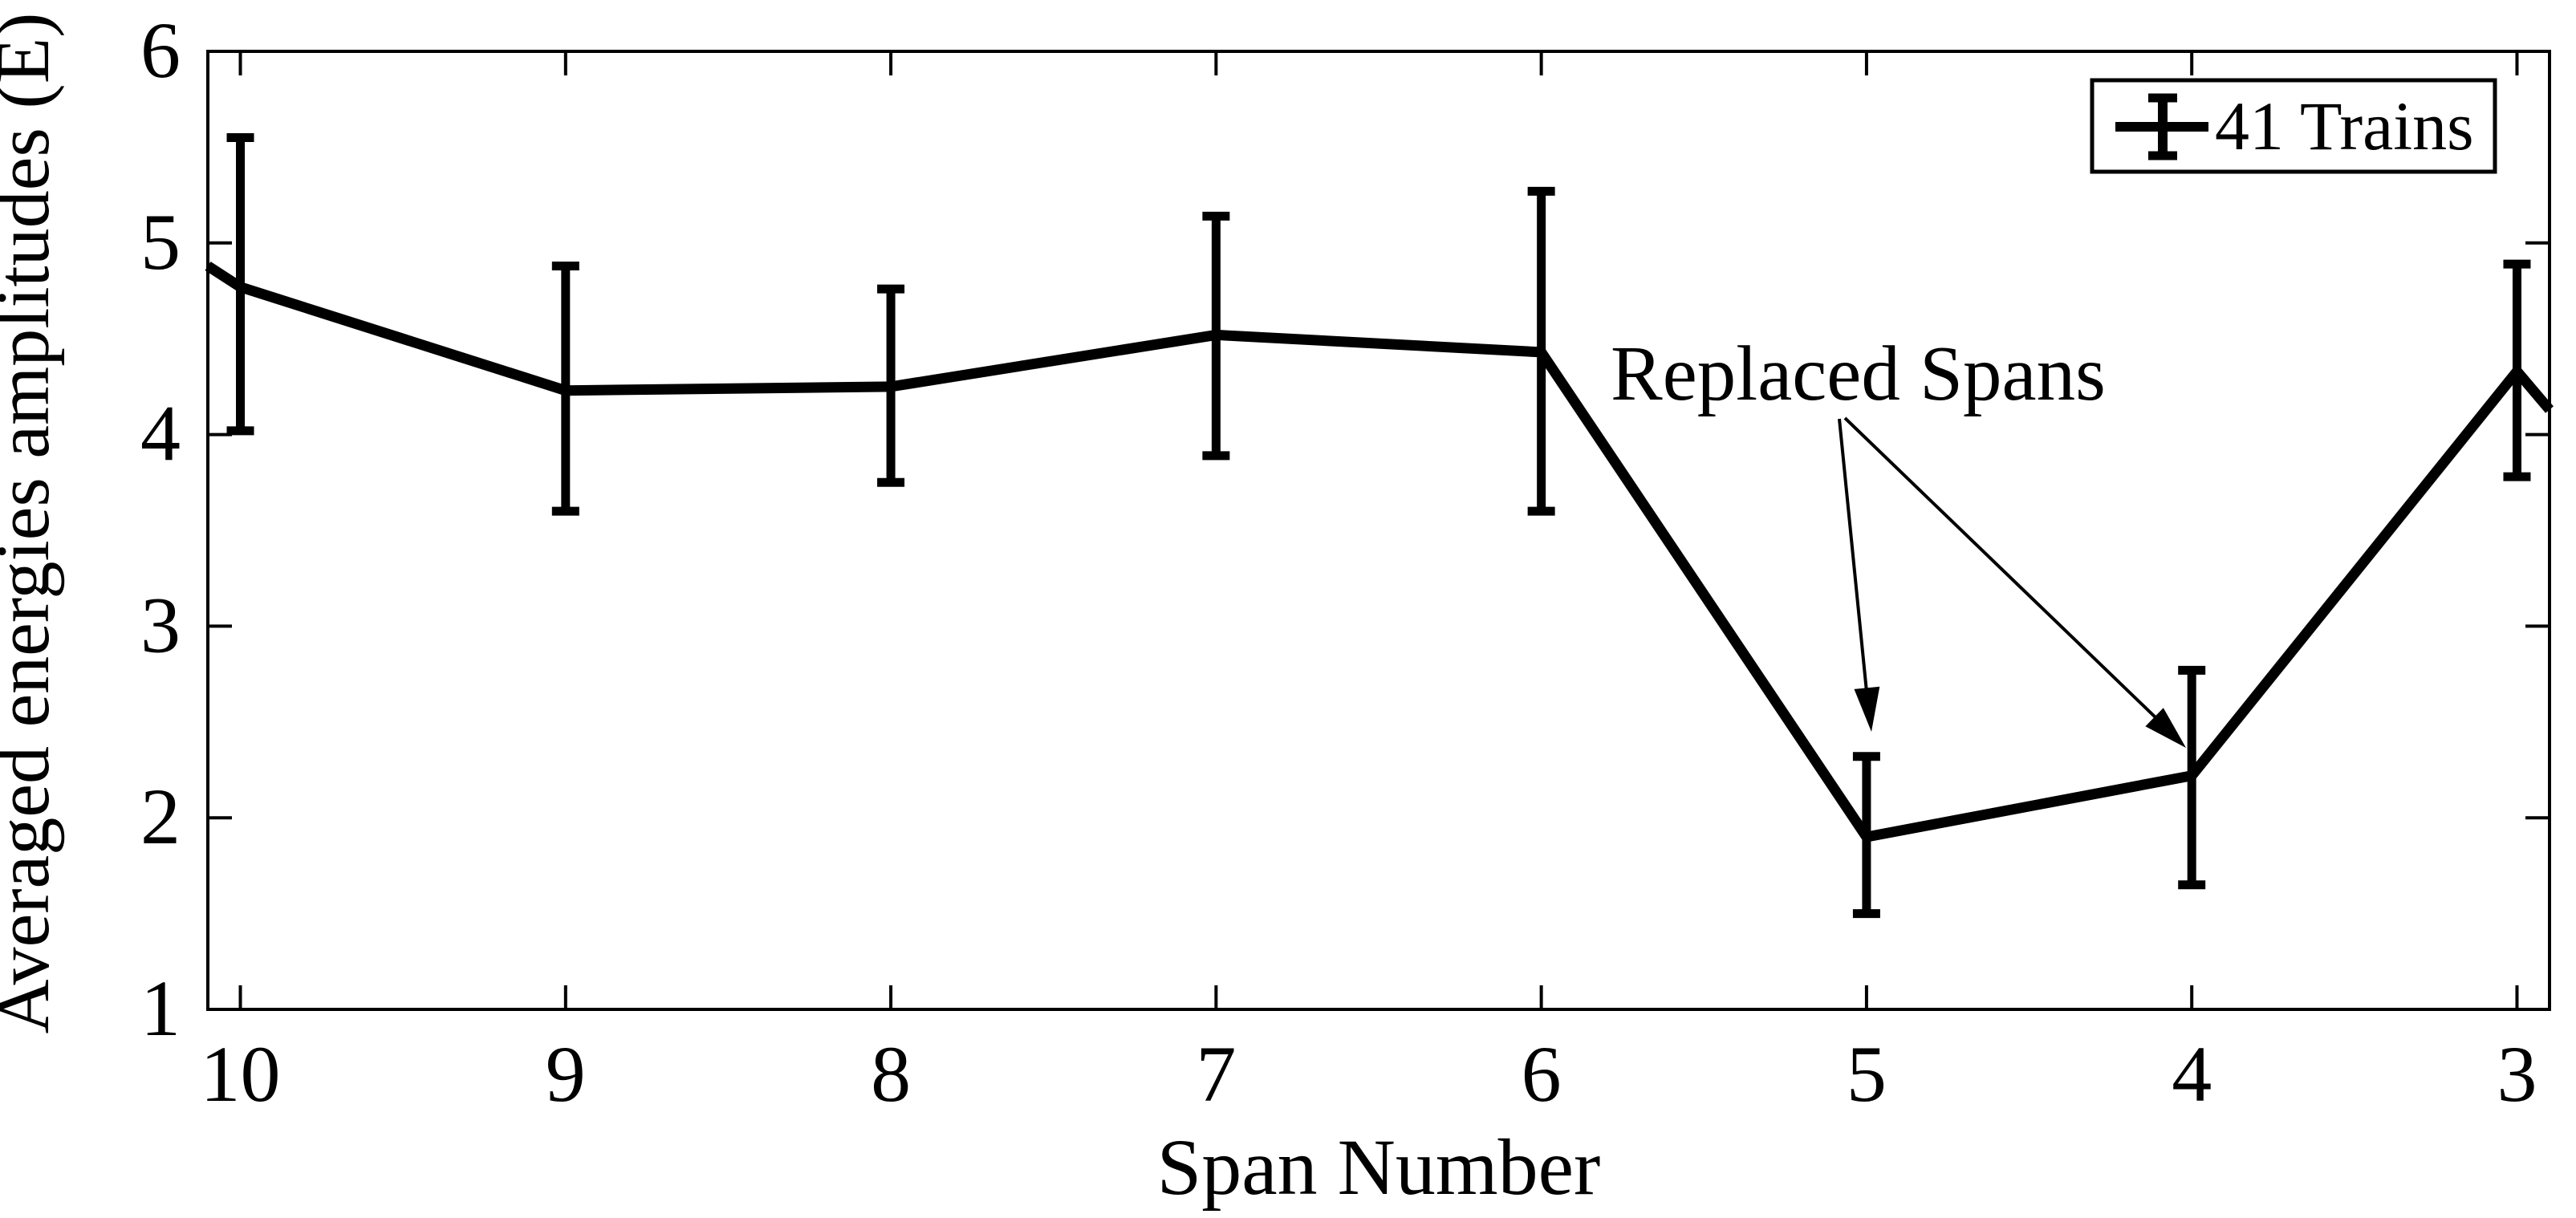  I want to click on x-tick-labels: 10 9 8 7 6 5 4 3, so click(1369, 1074).